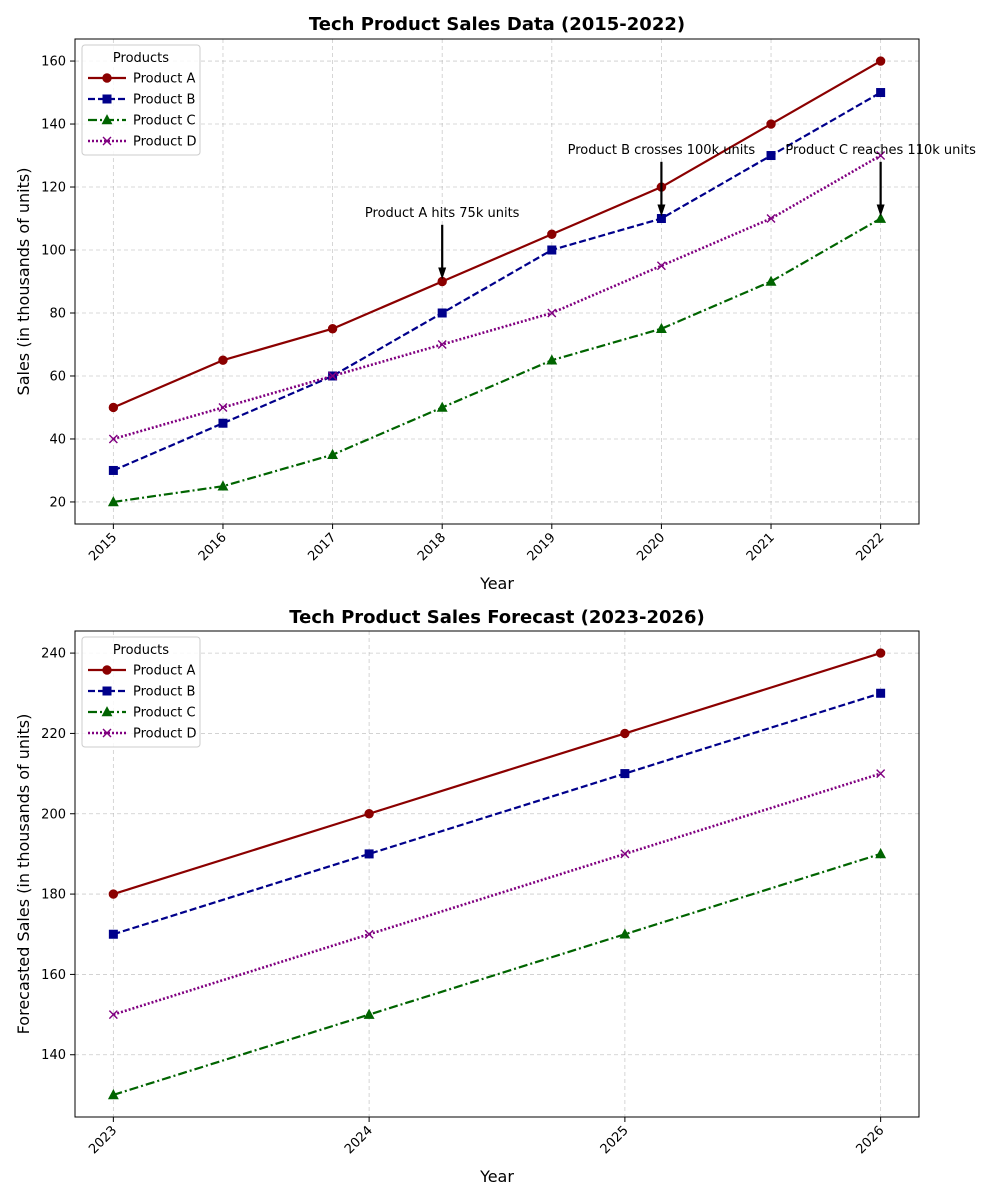 Image resolution: width=1000 pixels, height=1200 pixels. I want to click on y-axis-label: Sales (in thousands of units), so click(23, 282).